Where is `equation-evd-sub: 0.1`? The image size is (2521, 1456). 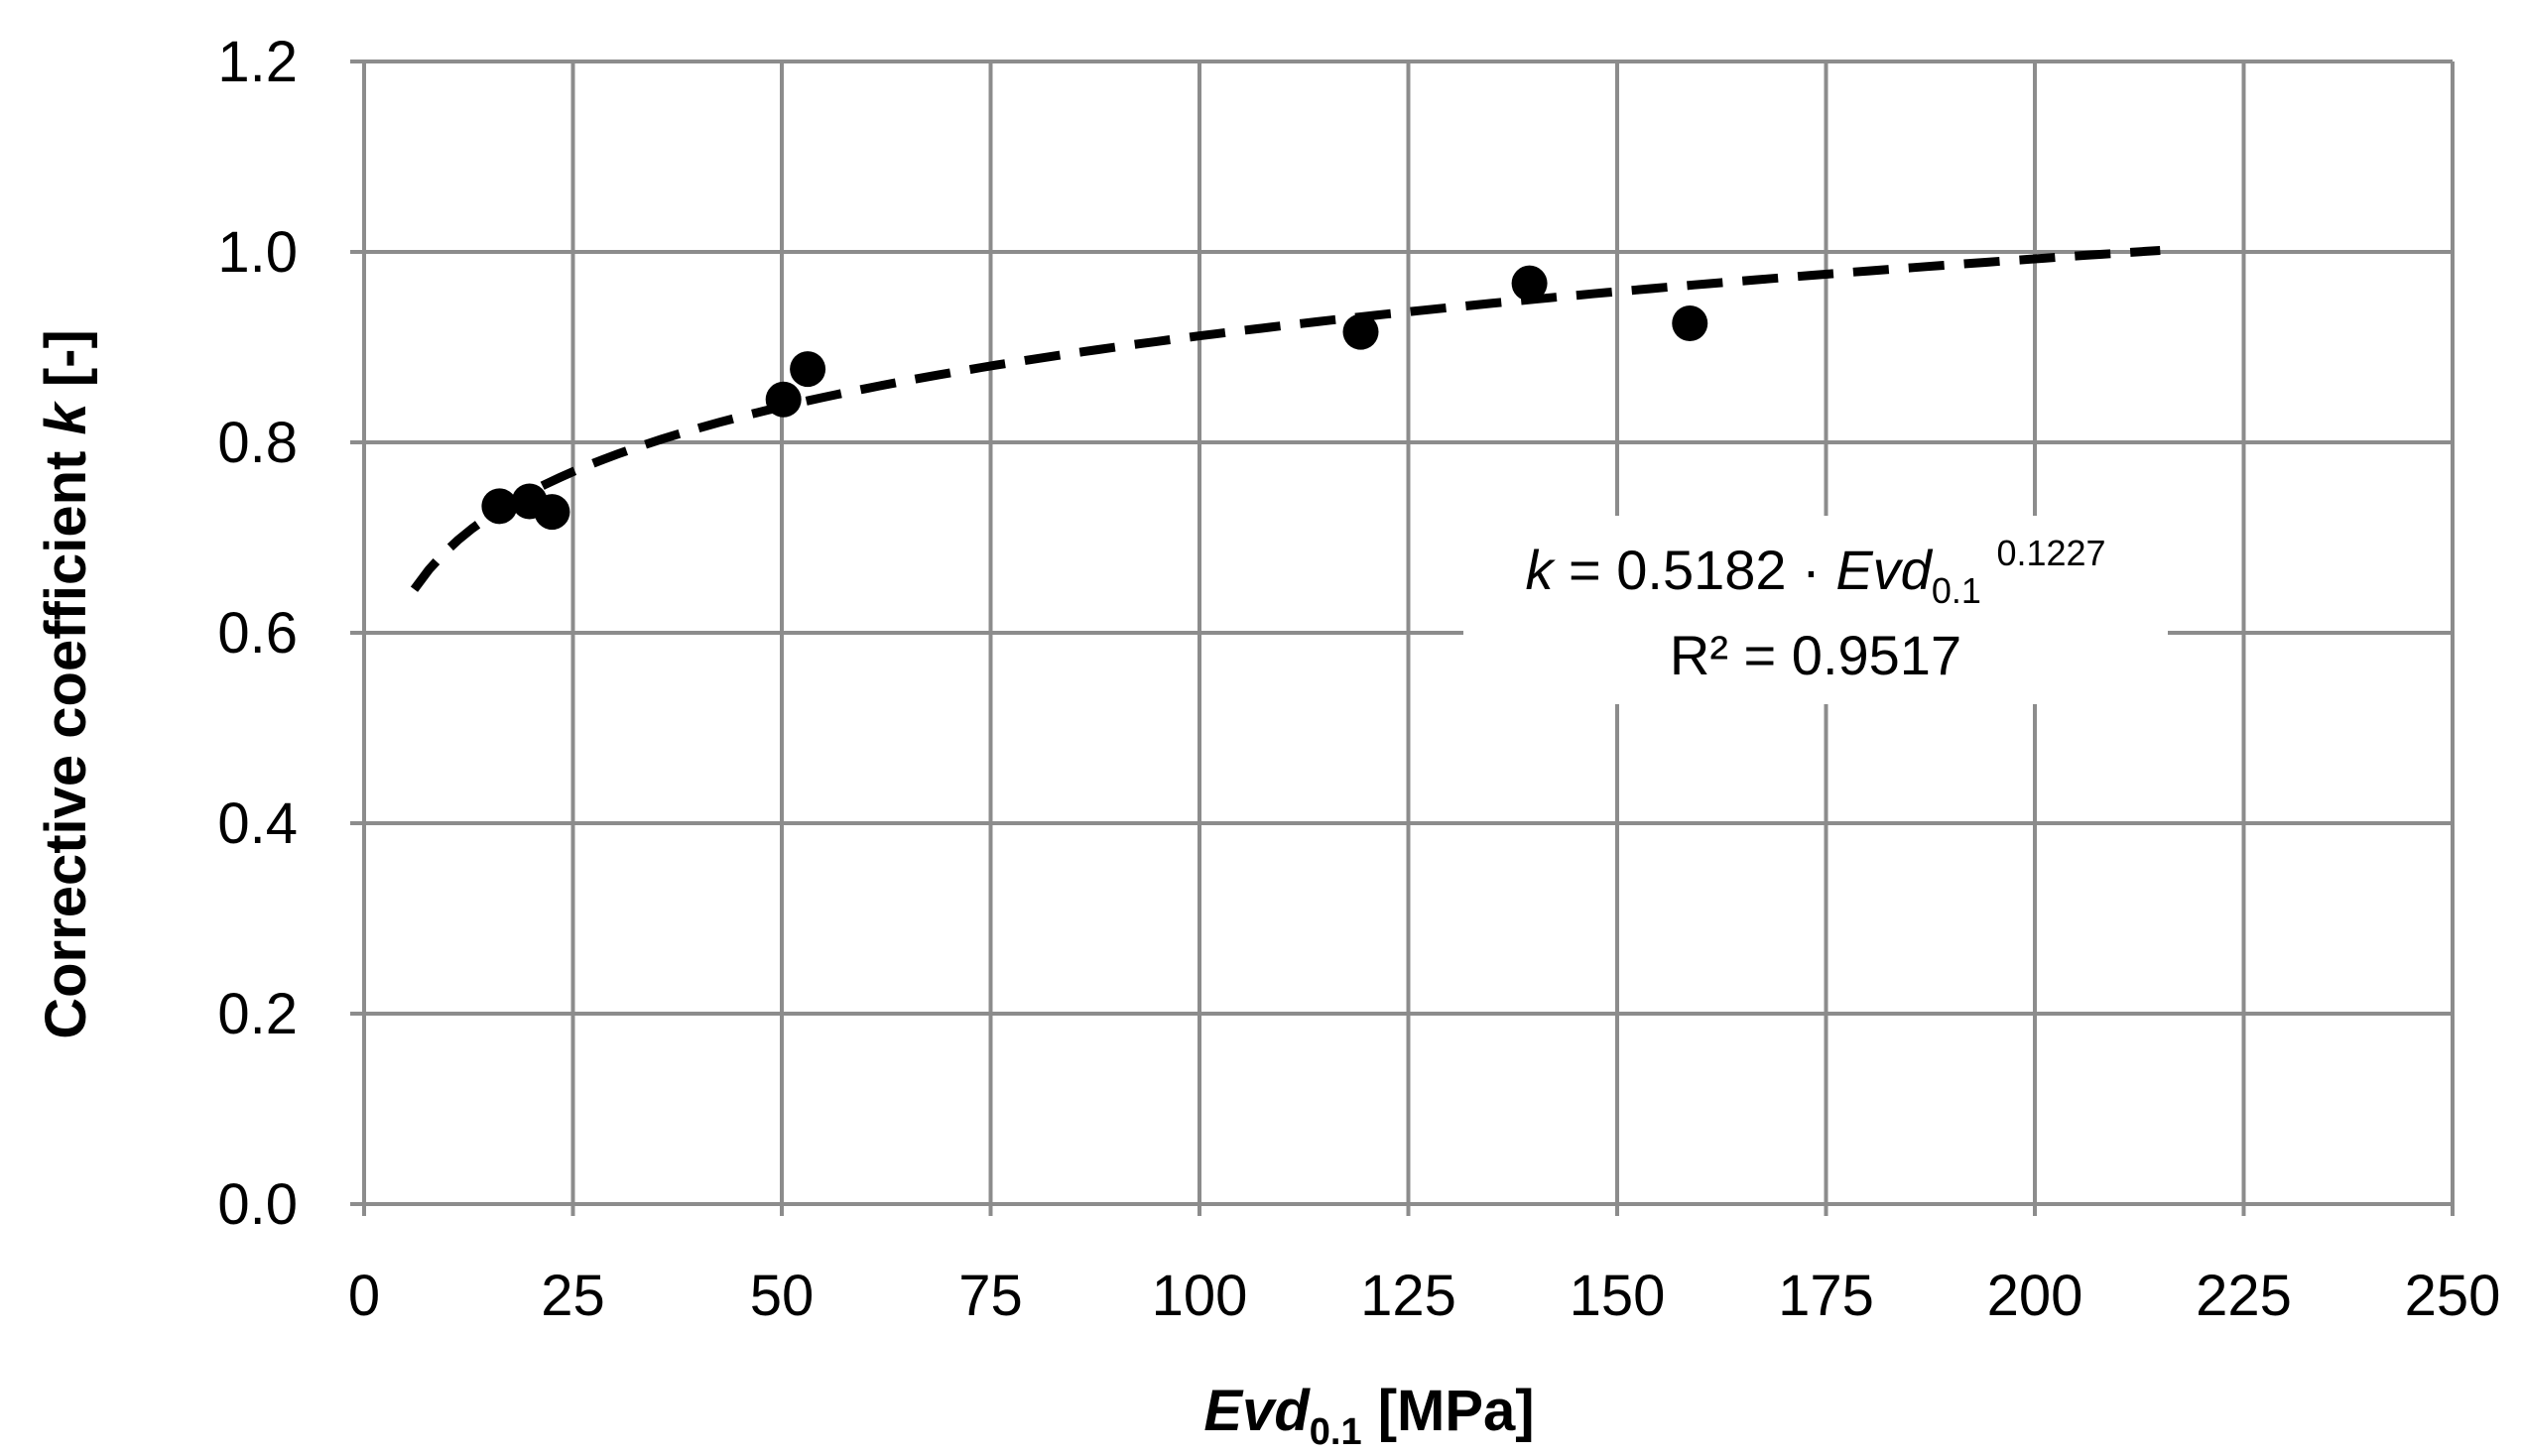 equation-evd-sub: 0.1 is located at coordinates (1956, 590).